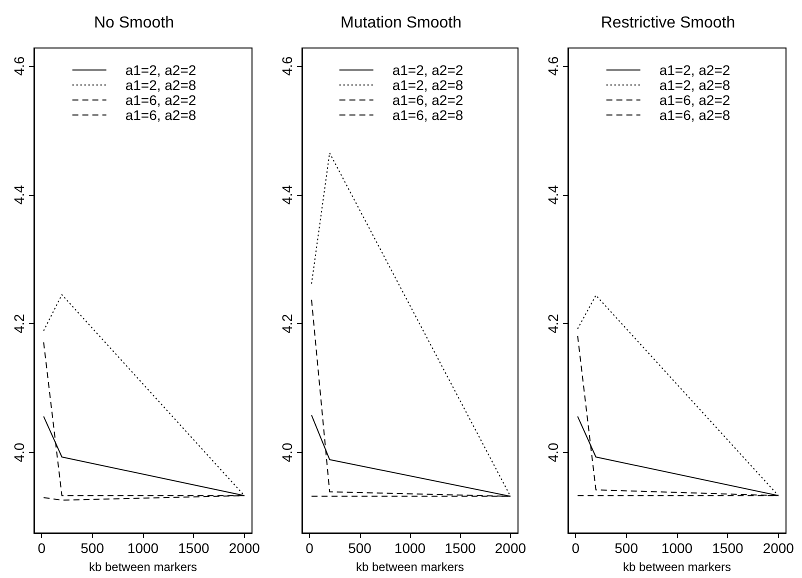 The height and width of the screenshot is (578, 802). Describe the element at coordinates (668, 23) in the screenshot. I see `chart-title: Restrictive Smooth` at that location.